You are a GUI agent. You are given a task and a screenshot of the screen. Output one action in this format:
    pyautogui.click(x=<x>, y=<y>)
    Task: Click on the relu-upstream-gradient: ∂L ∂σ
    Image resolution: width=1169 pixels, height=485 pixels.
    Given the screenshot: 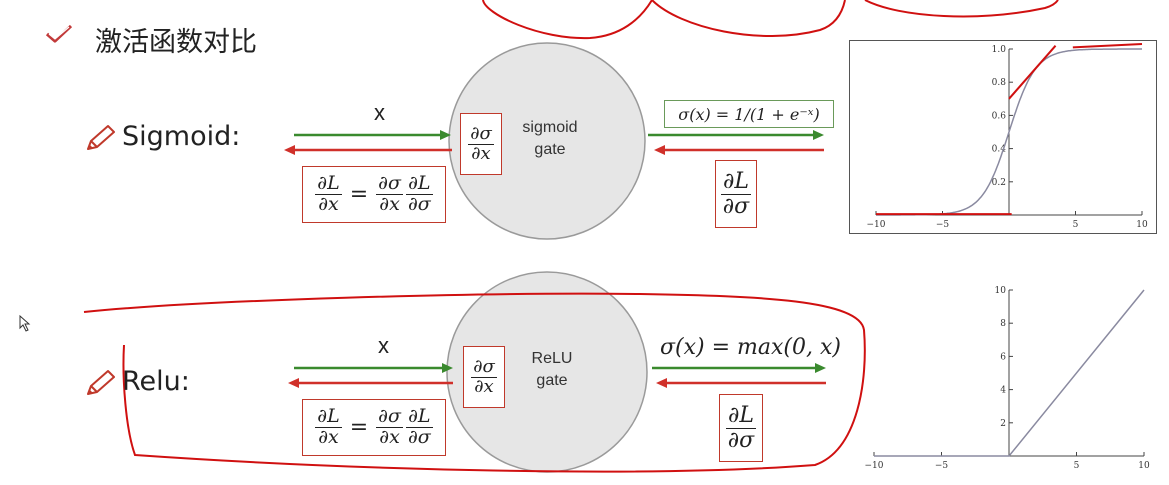 What is the action you would take?
    pyautogui.click(x=741, y=428)
    